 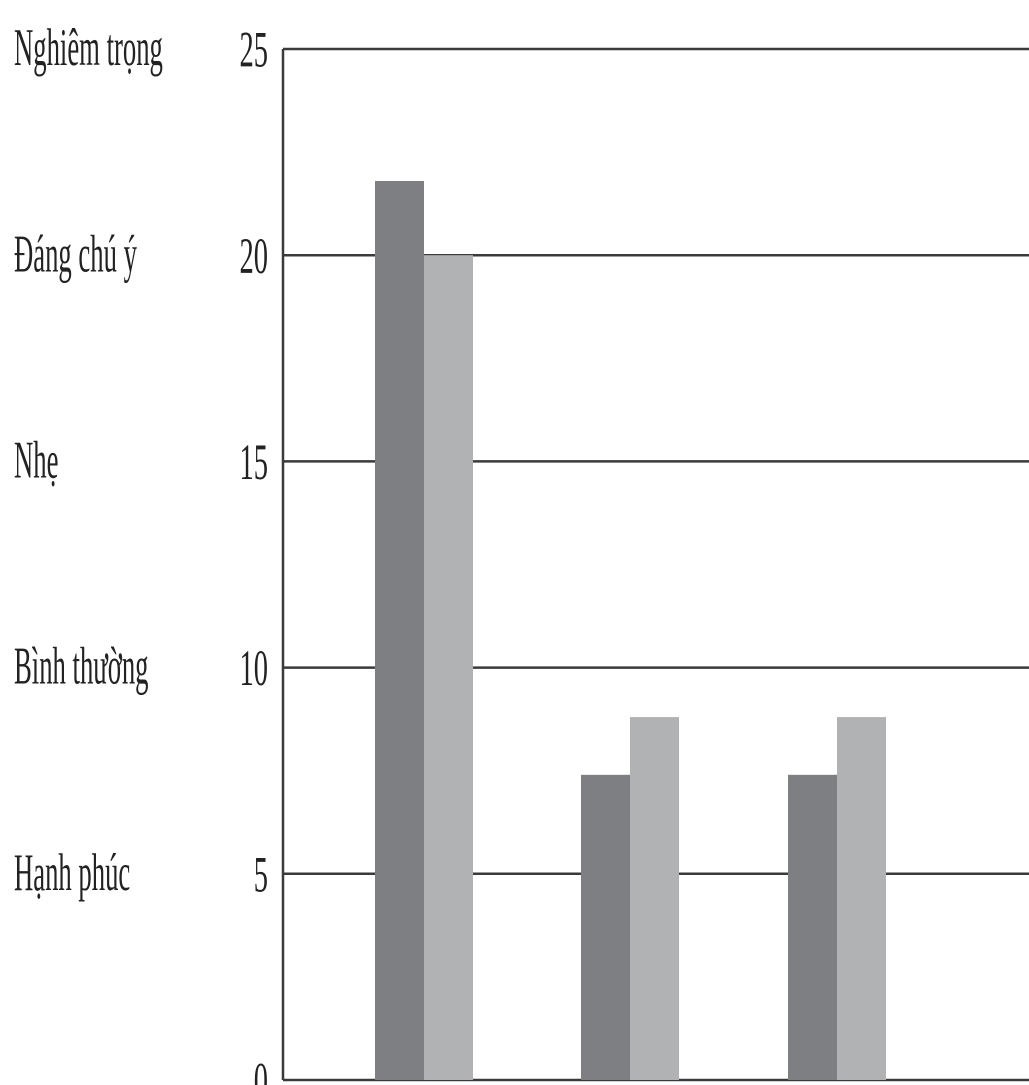 I want to click on y-tick-label: 15, so click(x=253, y=461).